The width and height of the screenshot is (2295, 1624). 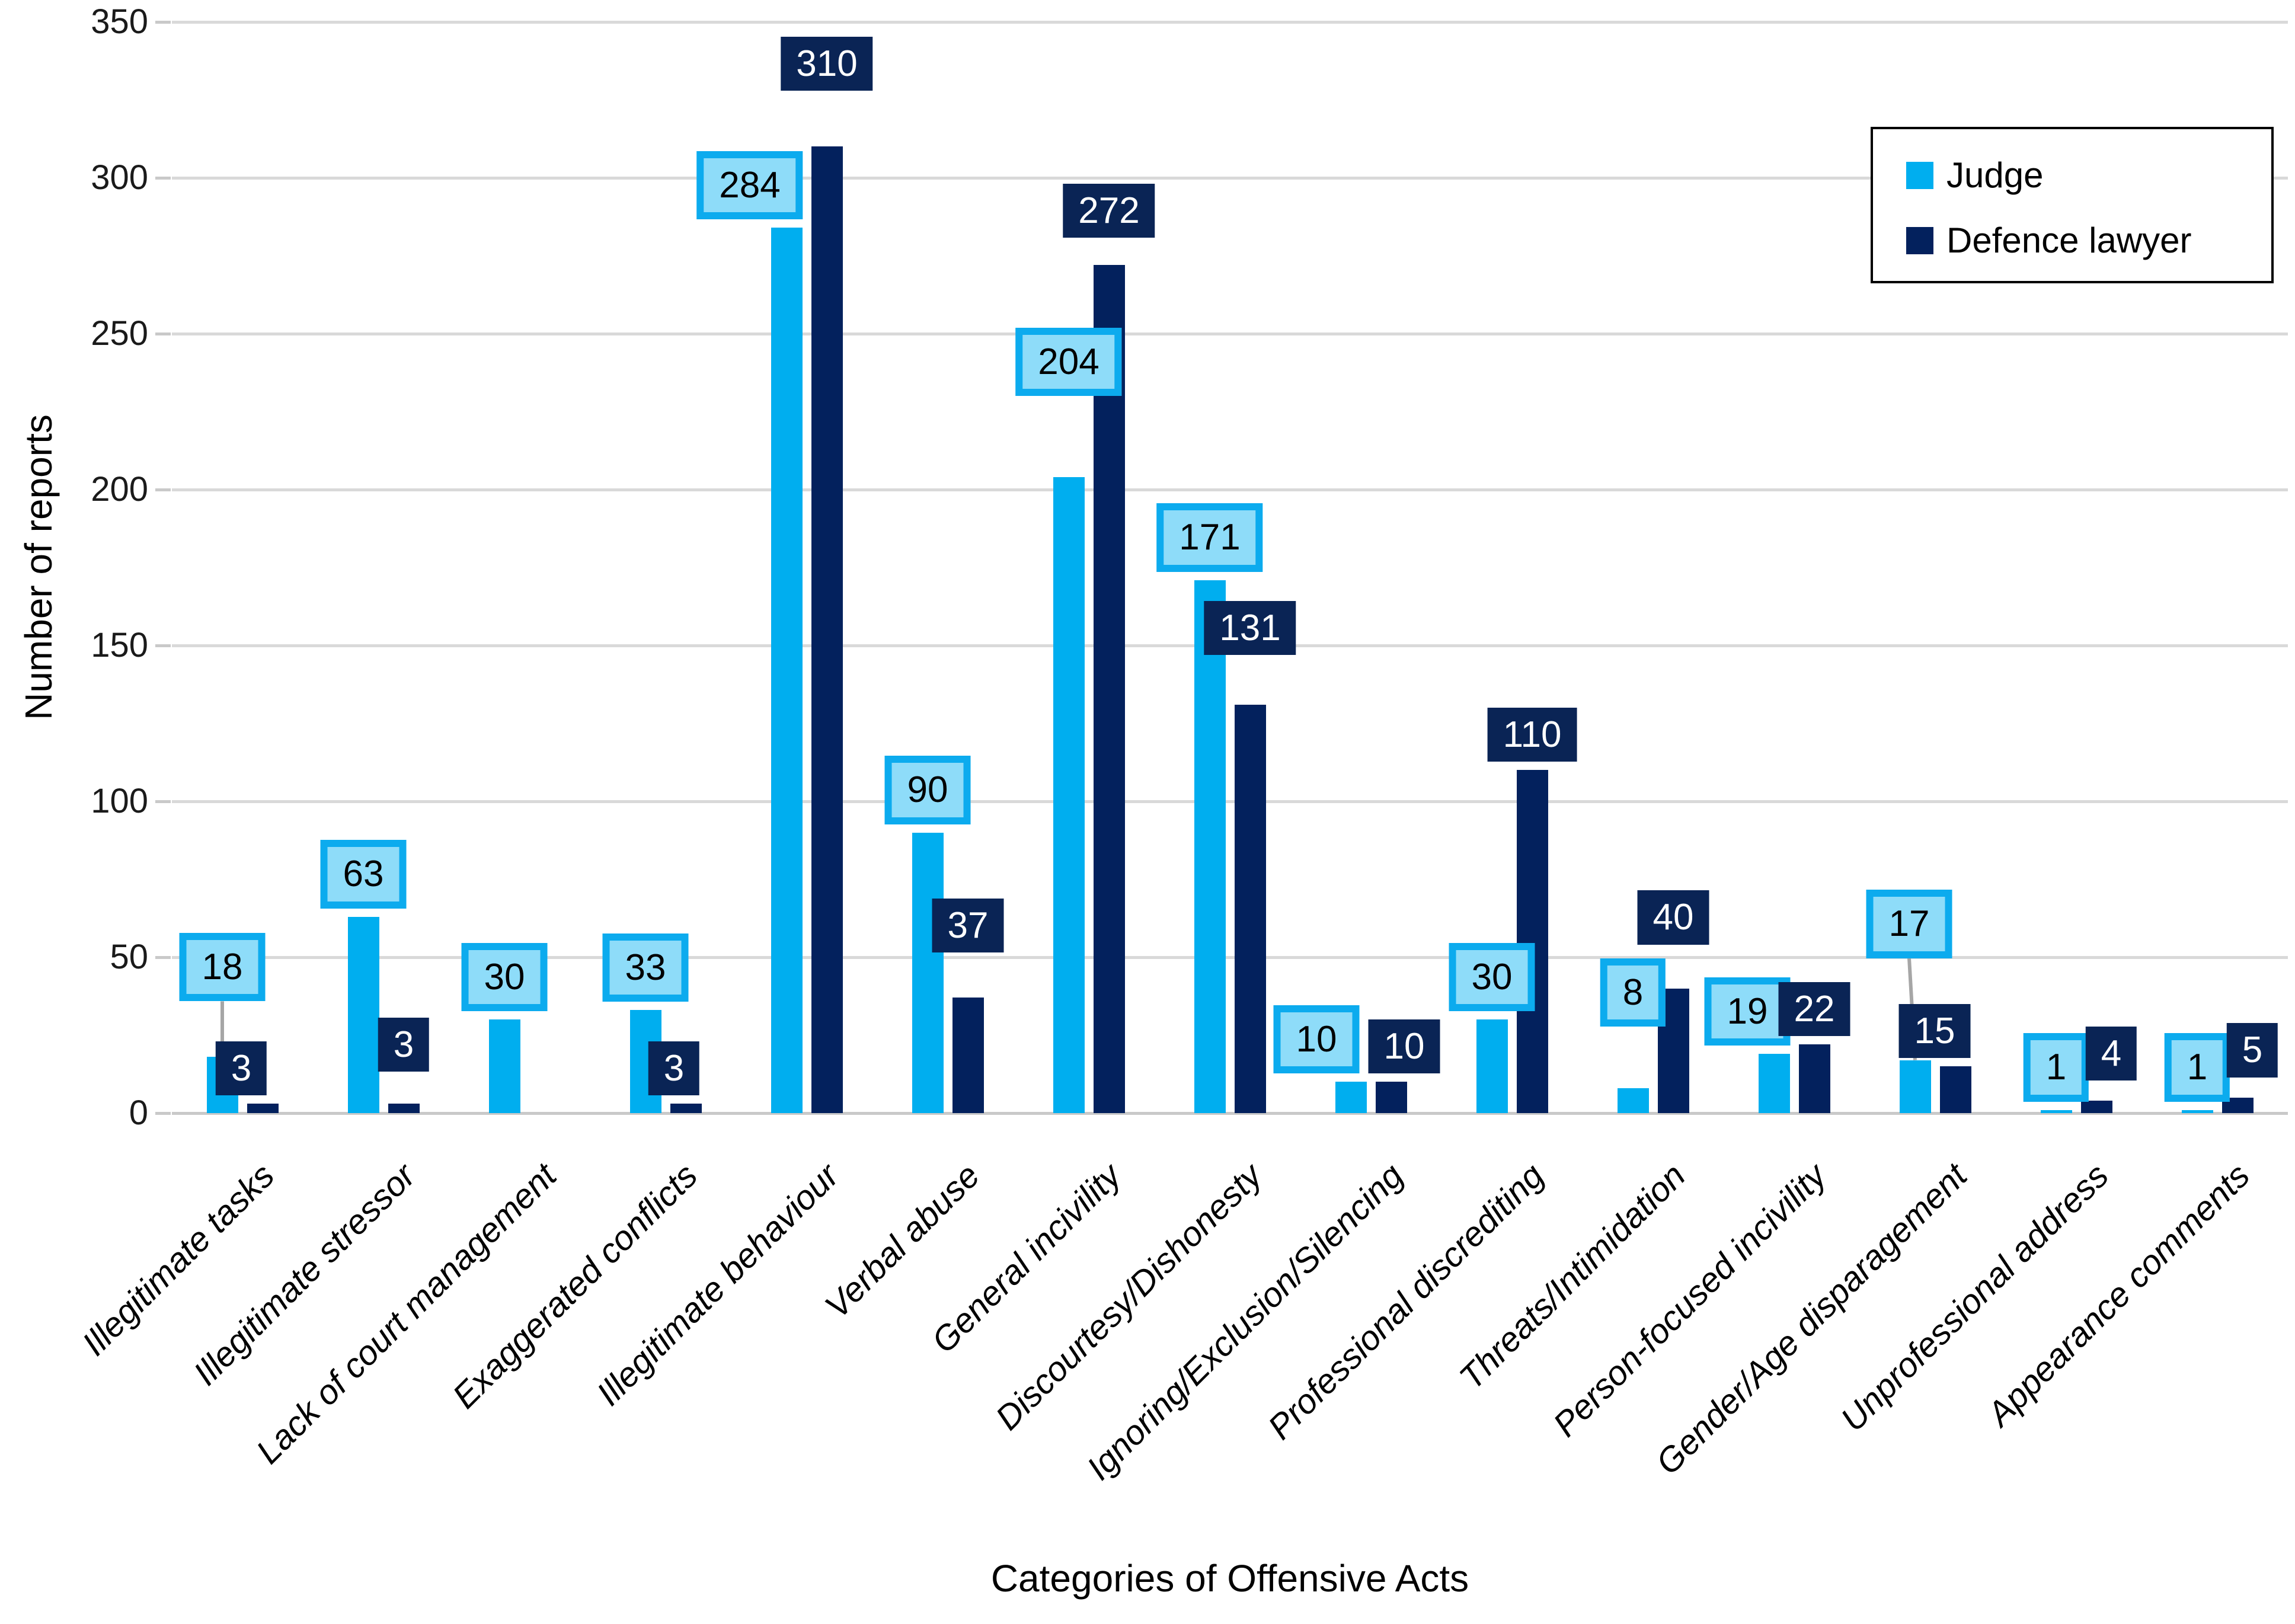 I want to click on defence-lawyer-bar-label: 40, so click(x=1673, y=917).